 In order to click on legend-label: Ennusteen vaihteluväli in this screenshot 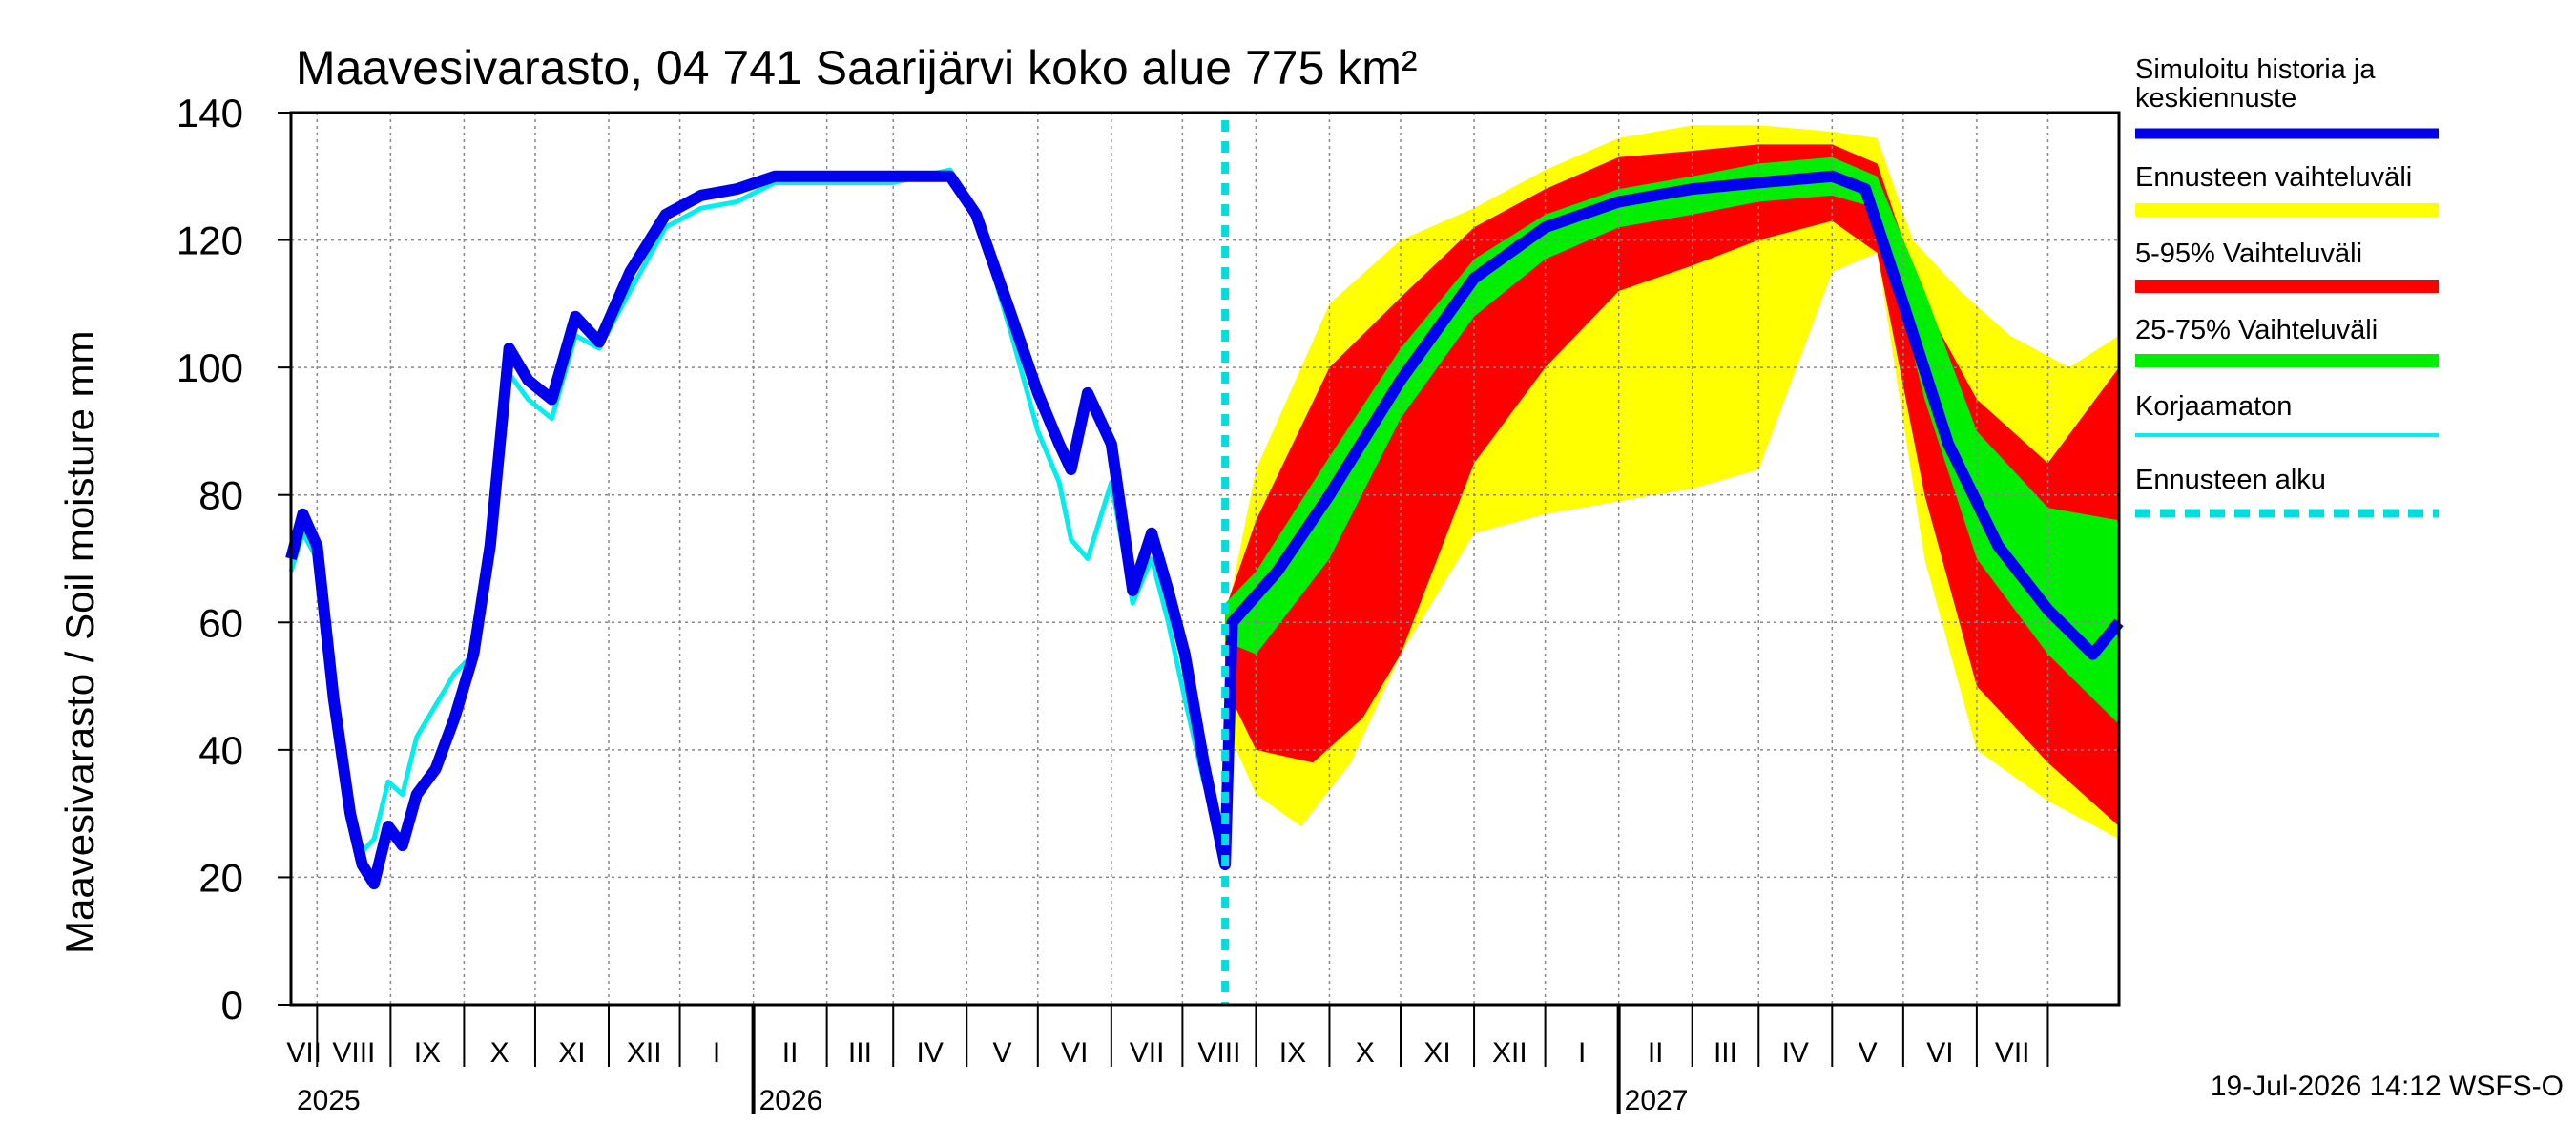, I will do `click(2273, 178)`.